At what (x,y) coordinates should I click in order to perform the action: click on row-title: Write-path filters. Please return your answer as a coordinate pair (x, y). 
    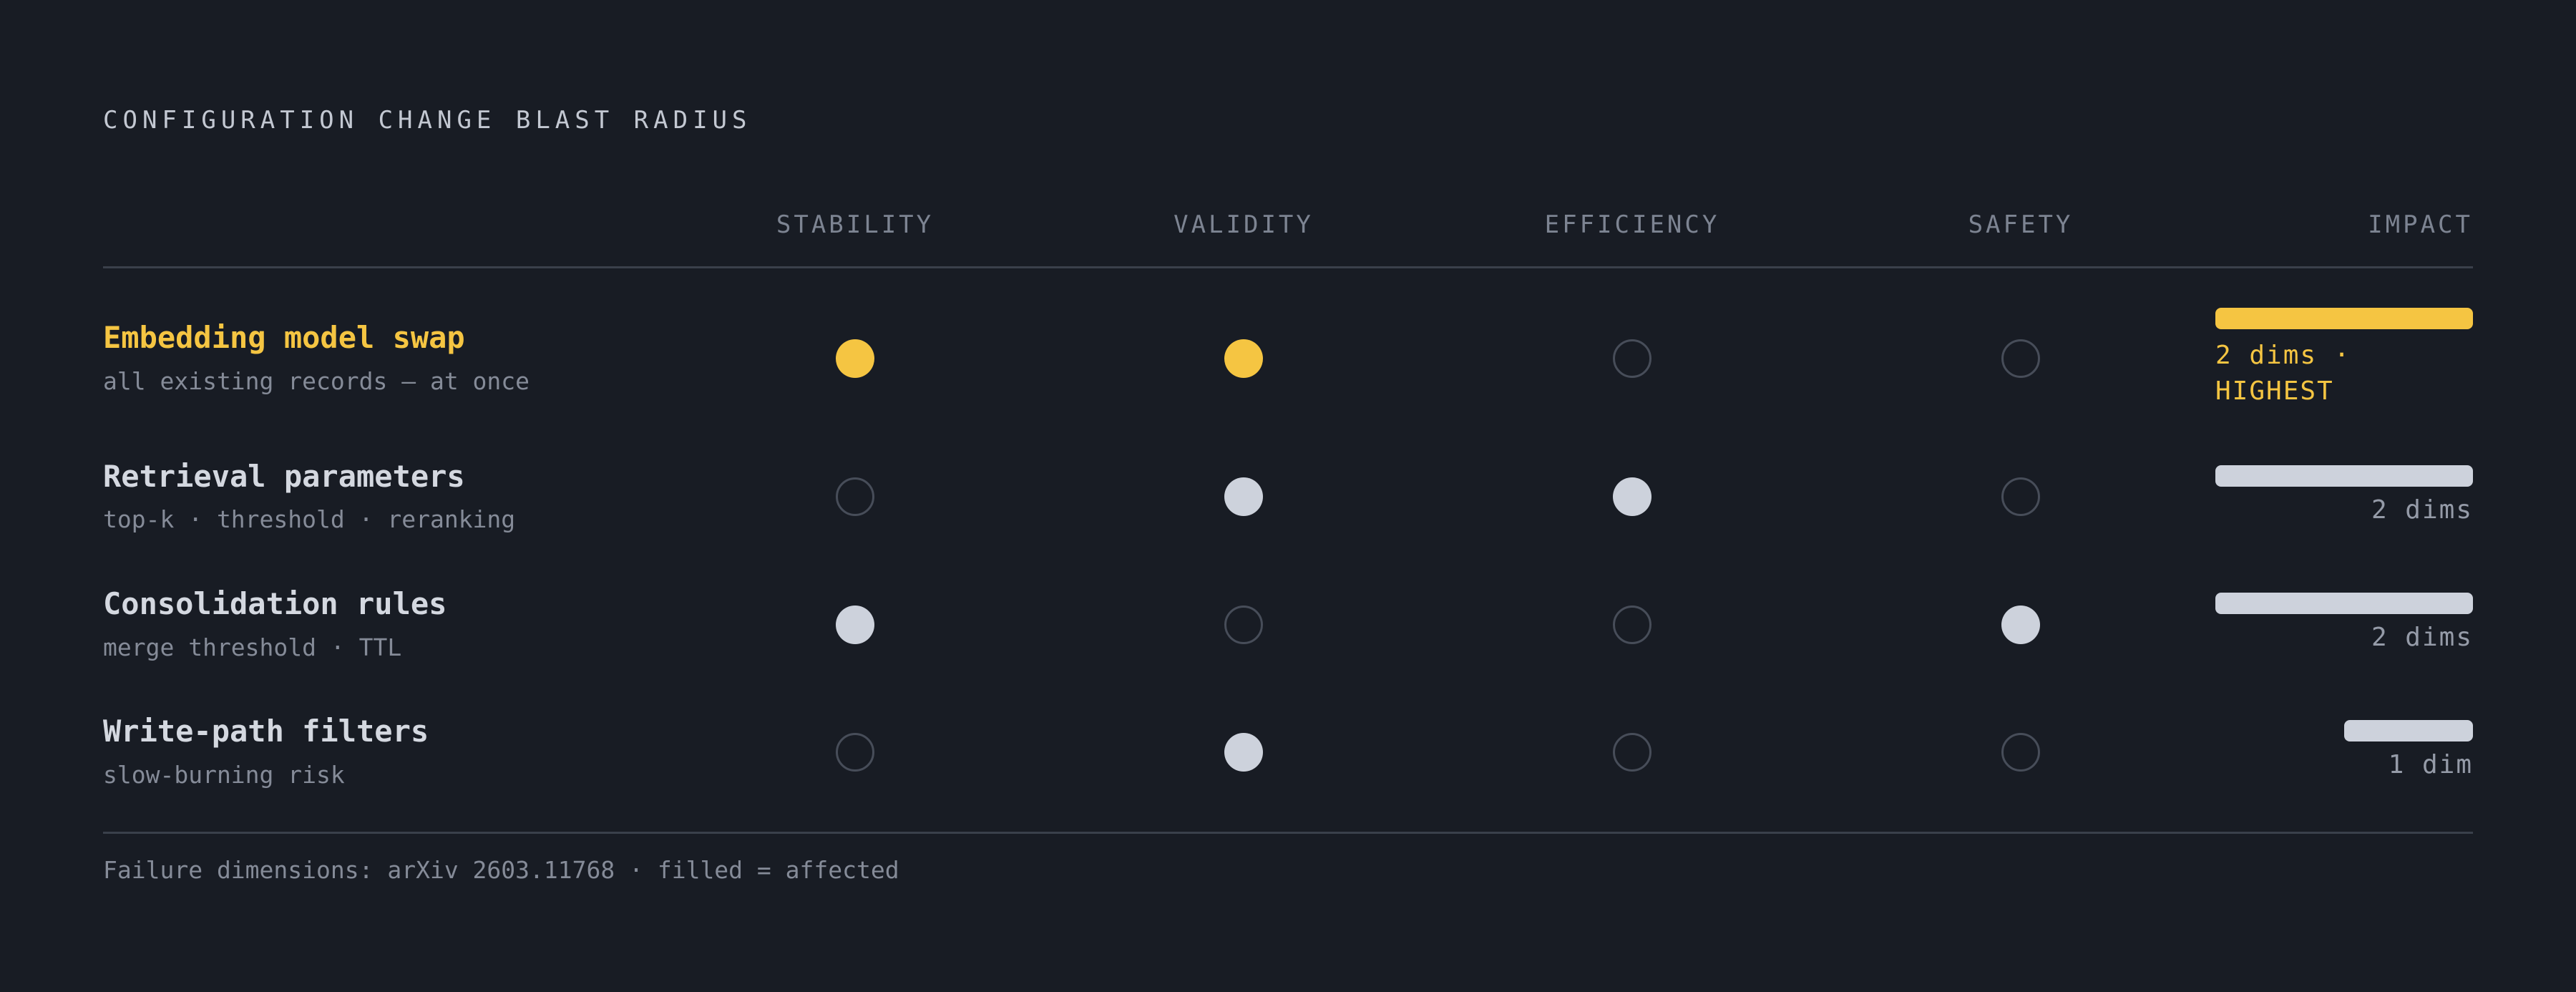
    Looking at the image, I should click on (266, 731).